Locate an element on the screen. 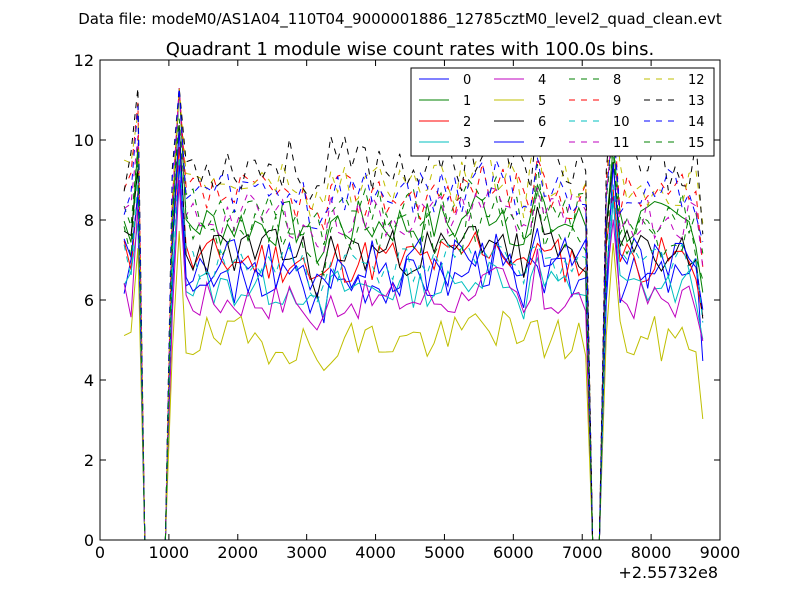 The width and height of the screenshot is (800, 600). y-tick-label: 4 is located at coordinates (89, 380).